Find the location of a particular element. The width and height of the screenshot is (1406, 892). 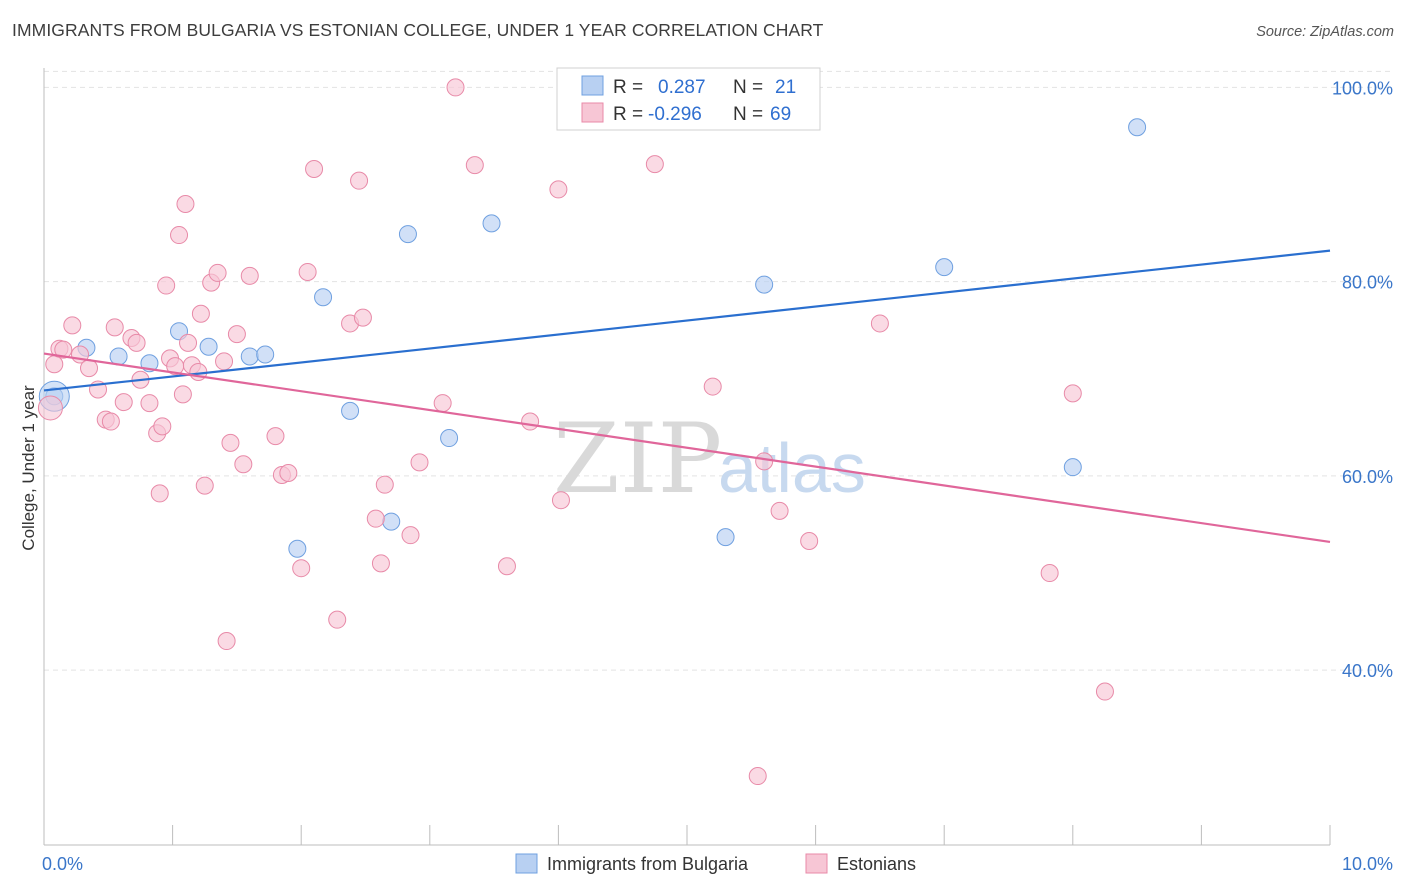

legend-n-label-2: N = is located at coordinates (748, 114).